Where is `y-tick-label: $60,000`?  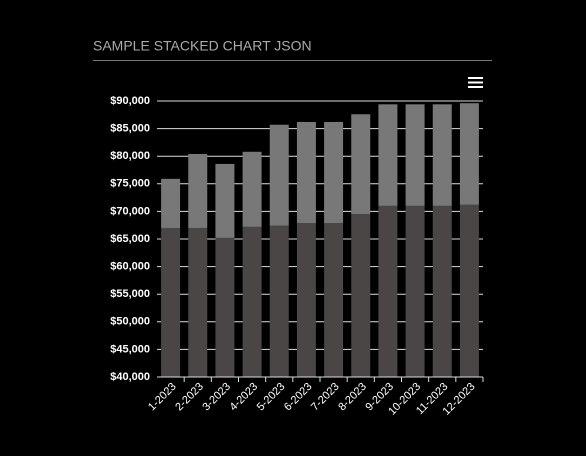
y-tick-label: $60,000 is located at coordinates (130, 267).